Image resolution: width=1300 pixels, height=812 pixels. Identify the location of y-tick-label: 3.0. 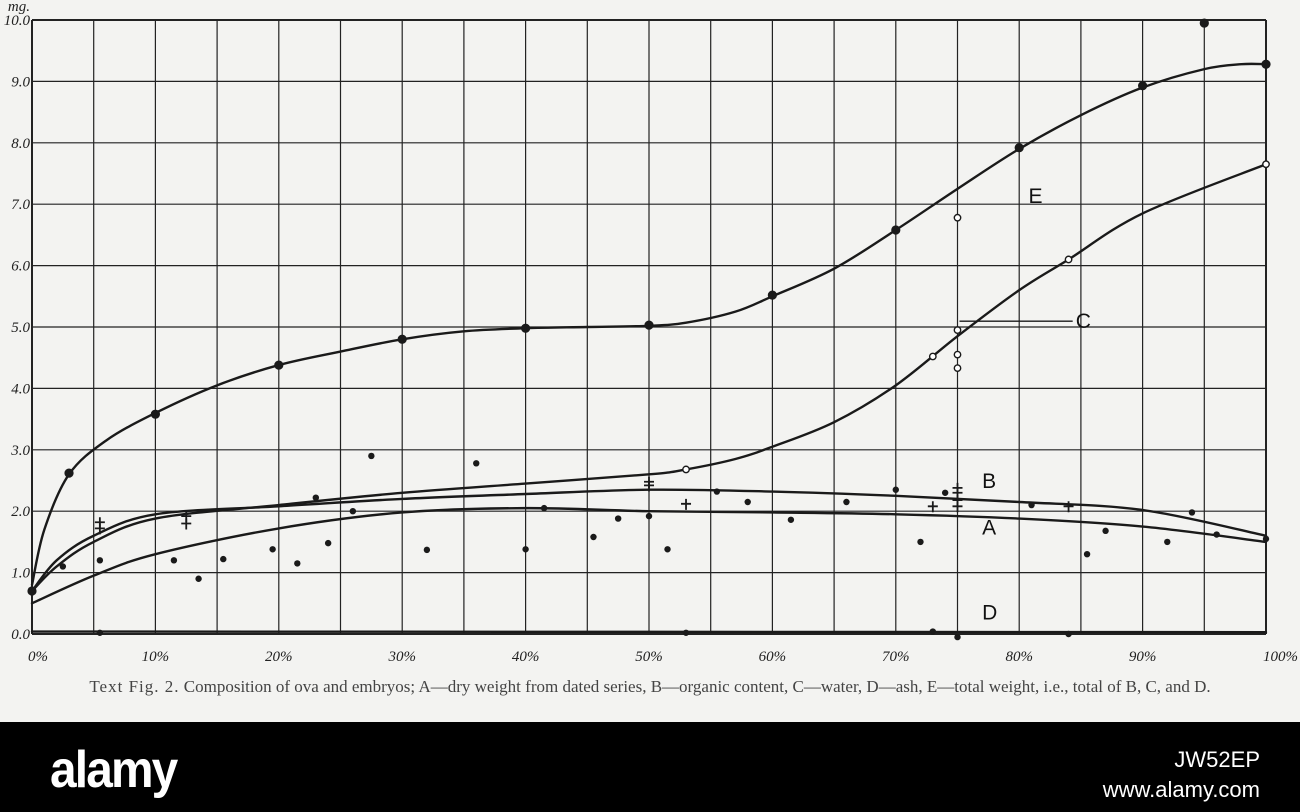
(20, 451).